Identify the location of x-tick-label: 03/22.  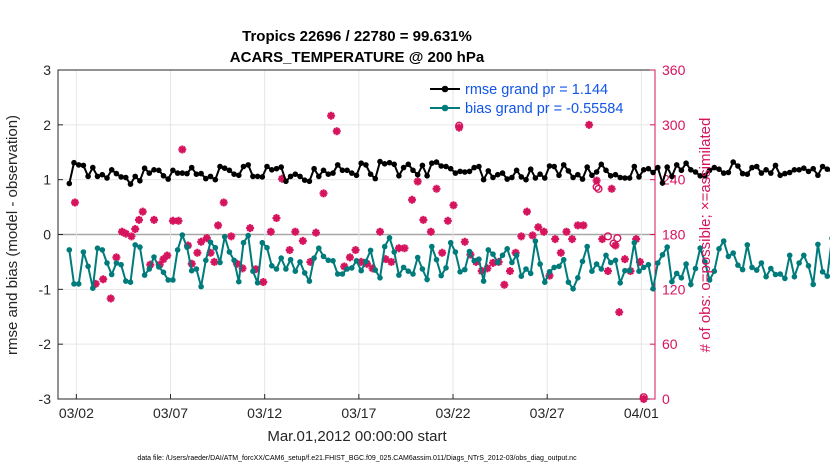
(452, 413).